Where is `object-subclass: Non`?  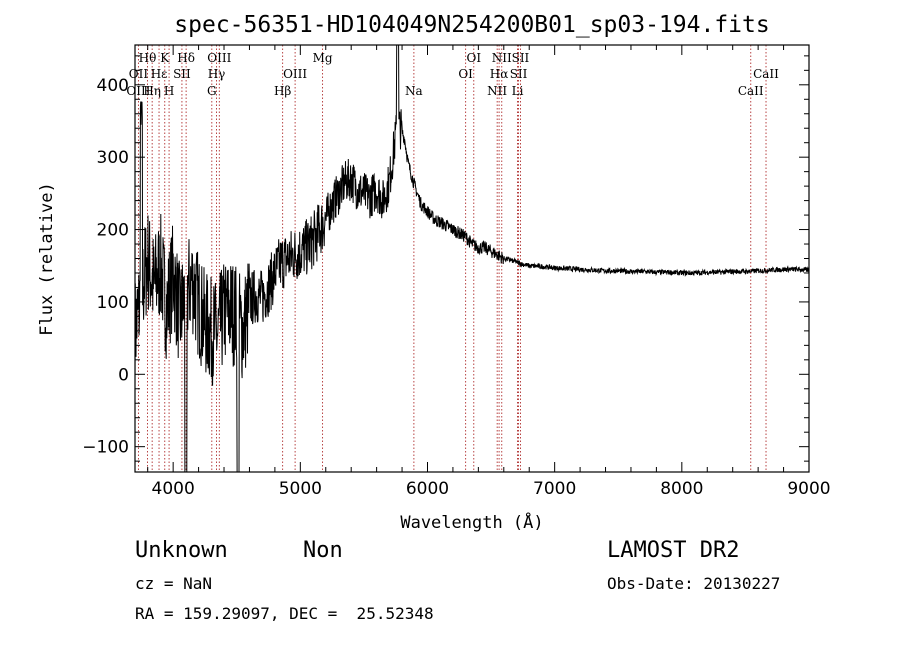
object-subclass: Non is located at coordinates (323, 550).